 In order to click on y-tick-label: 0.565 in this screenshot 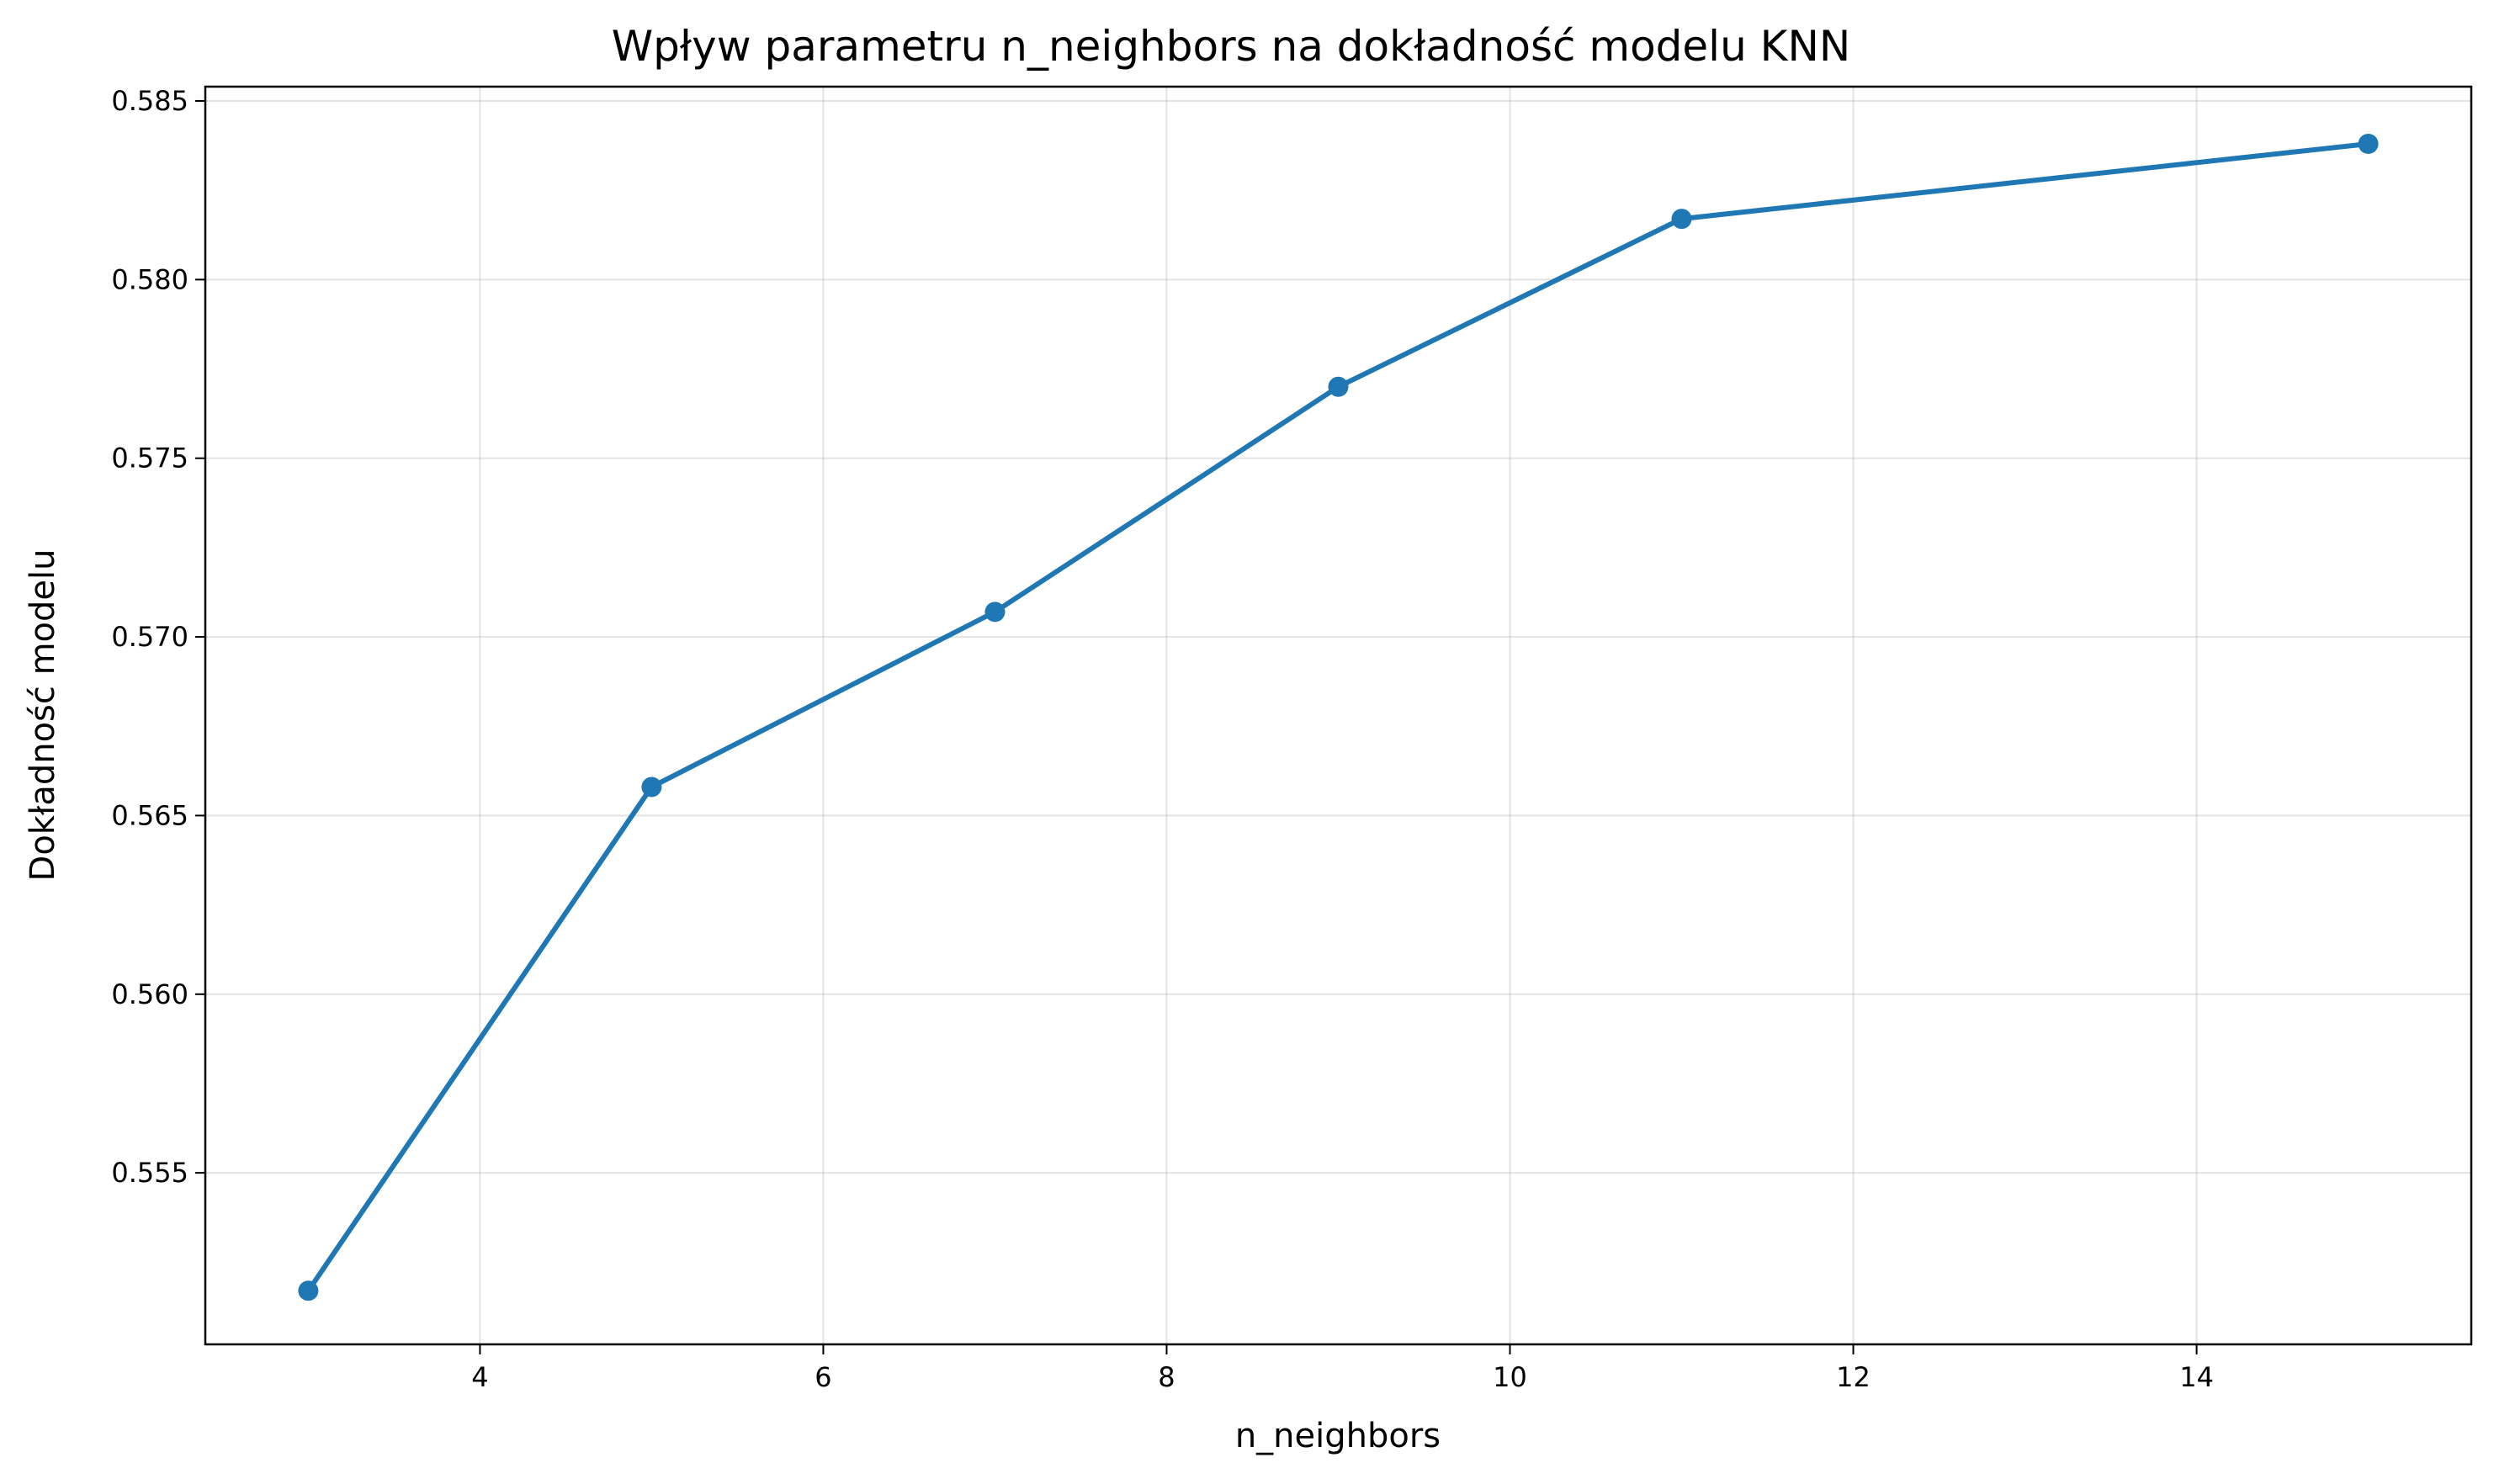, I will do `click(150, 815)`.